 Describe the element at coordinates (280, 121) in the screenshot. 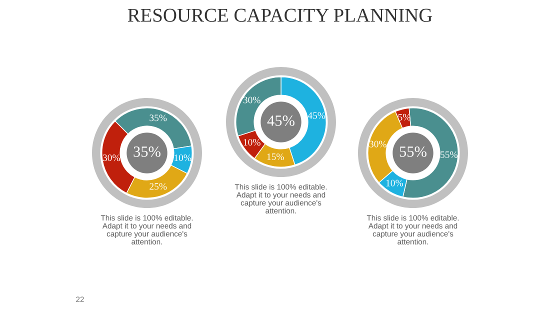

I see `text: 45%` at that location.